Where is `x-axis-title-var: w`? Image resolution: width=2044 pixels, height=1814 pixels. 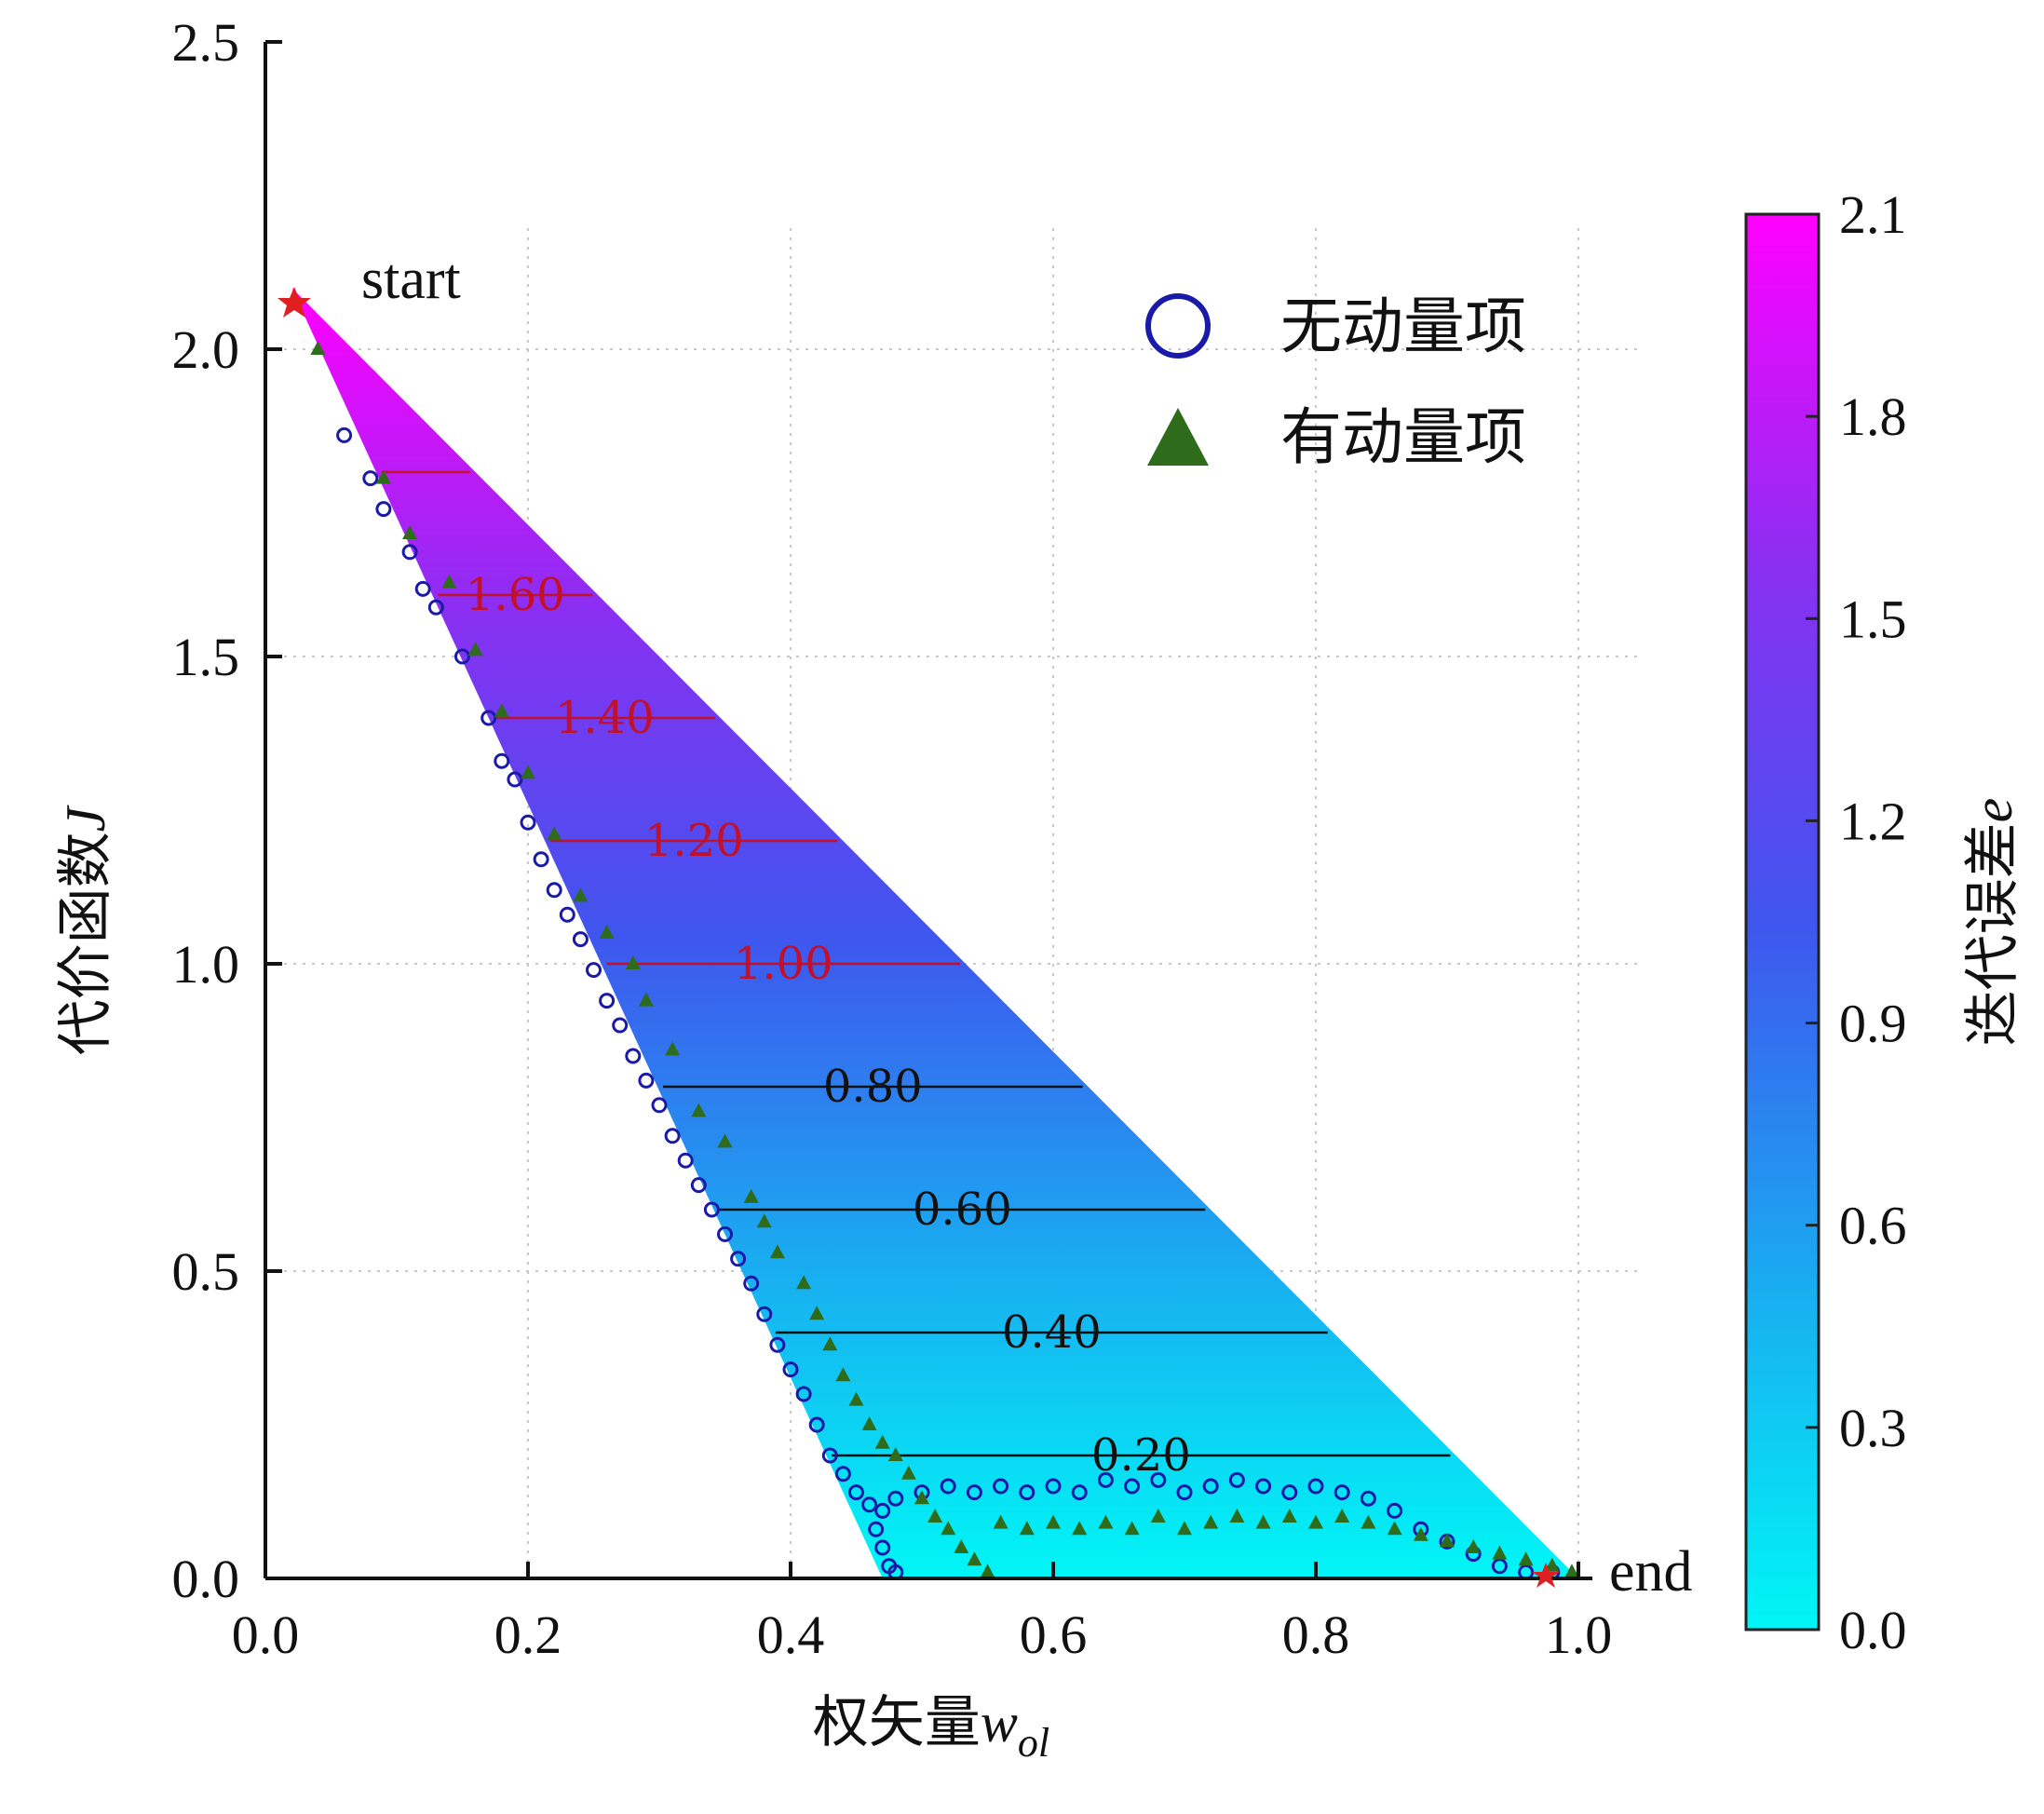 x-axis-title-var: w is located at coordinates (999, 1722).